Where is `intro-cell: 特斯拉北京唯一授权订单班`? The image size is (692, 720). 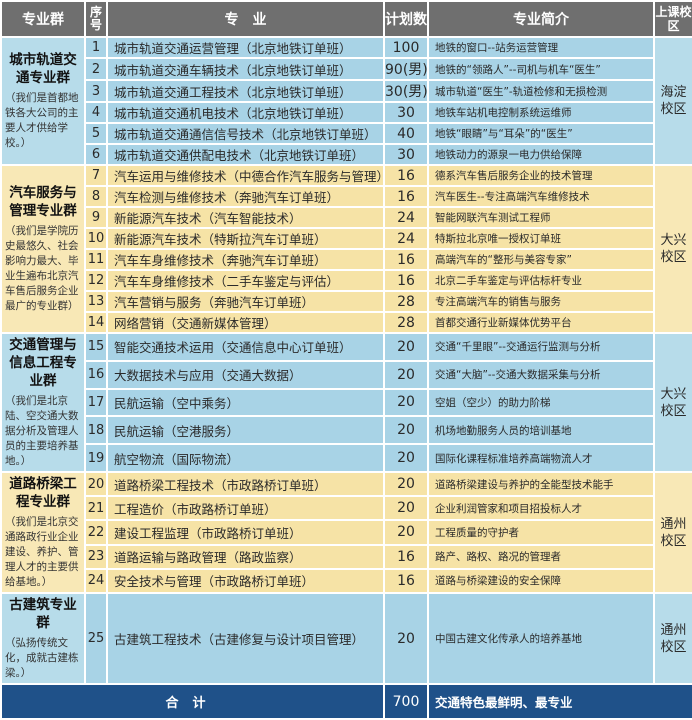
intro-cell: 特斯拉北京唯一授权订单班 is located at coordinates (541, 238).